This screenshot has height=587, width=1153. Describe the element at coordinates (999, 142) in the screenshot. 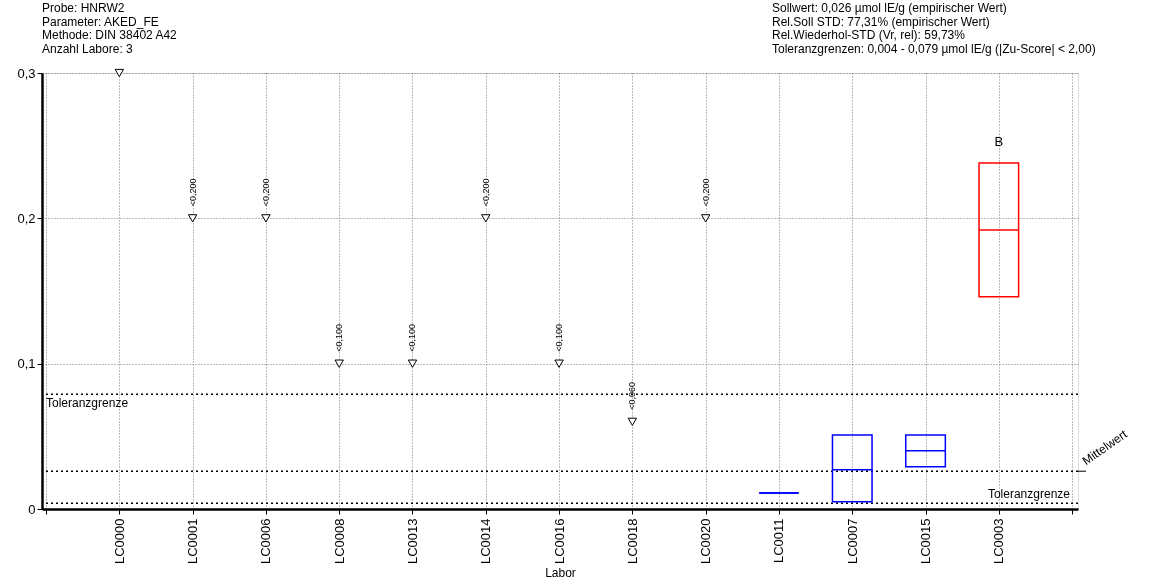

I see `annotation: B` at that location.